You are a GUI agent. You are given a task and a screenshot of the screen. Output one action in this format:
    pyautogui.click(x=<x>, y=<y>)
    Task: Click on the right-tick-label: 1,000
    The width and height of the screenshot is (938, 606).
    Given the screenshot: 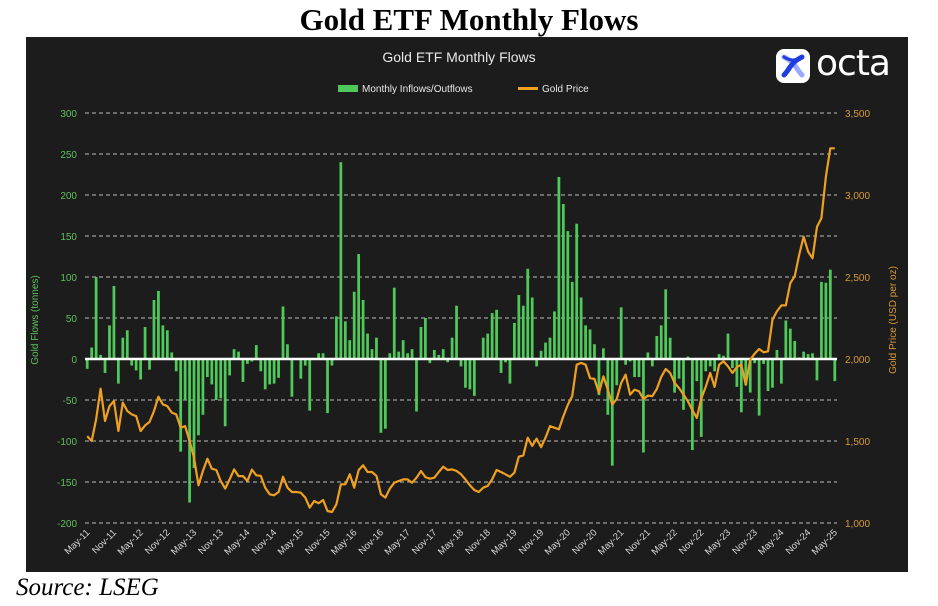 What is the action you would take?
    pyautogui.click(x=857, y=524)
    